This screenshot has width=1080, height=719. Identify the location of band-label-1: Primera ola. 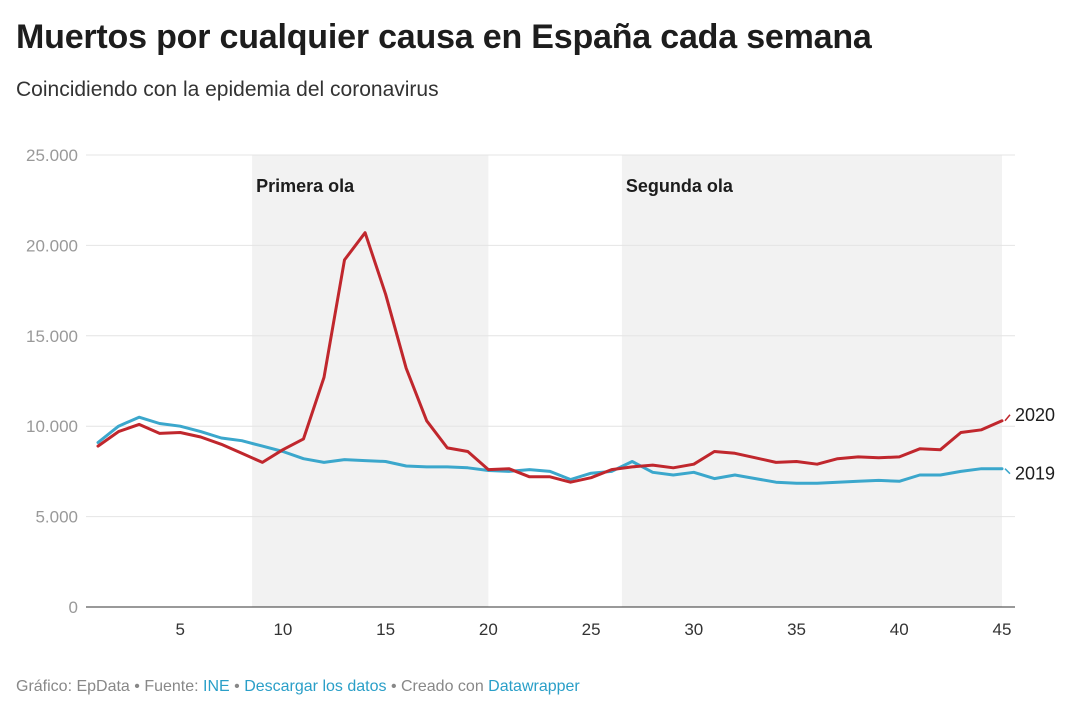
(305, 186).